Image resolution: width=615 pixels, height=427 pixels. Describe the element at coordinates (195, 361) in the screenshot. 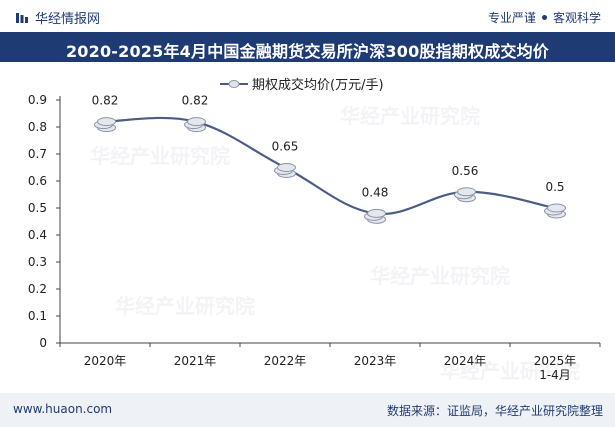

I see `x-tick-label: 2021年` at that location.